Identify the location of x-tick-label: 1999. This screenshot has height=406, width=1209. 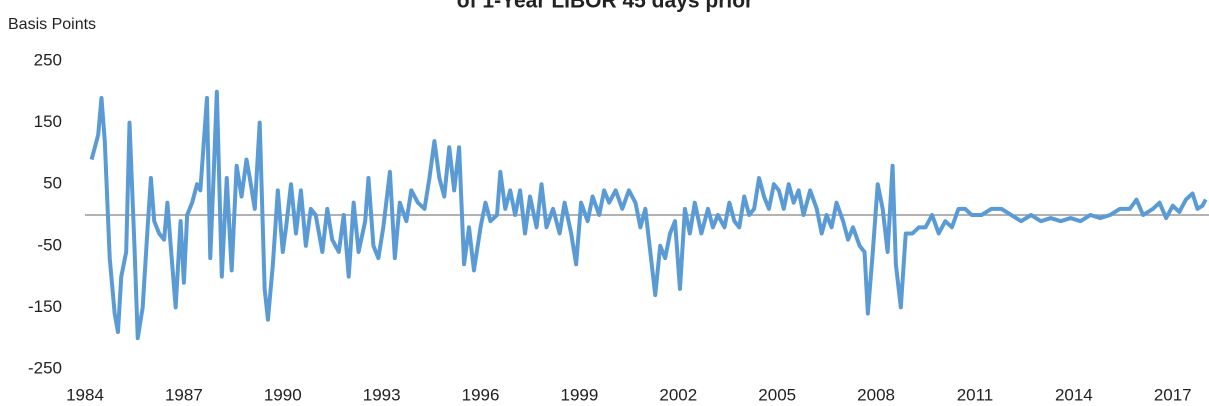
(580, 394).